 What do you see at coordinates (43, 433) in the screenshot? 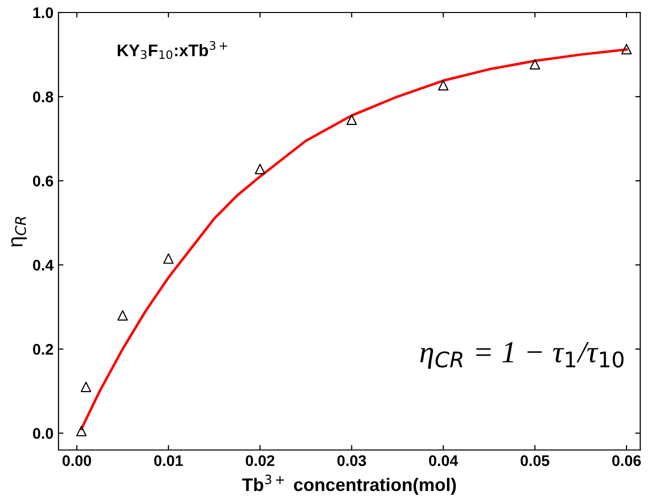
I see `y-tick-label: 0.0` at bounding box center [43, 433].